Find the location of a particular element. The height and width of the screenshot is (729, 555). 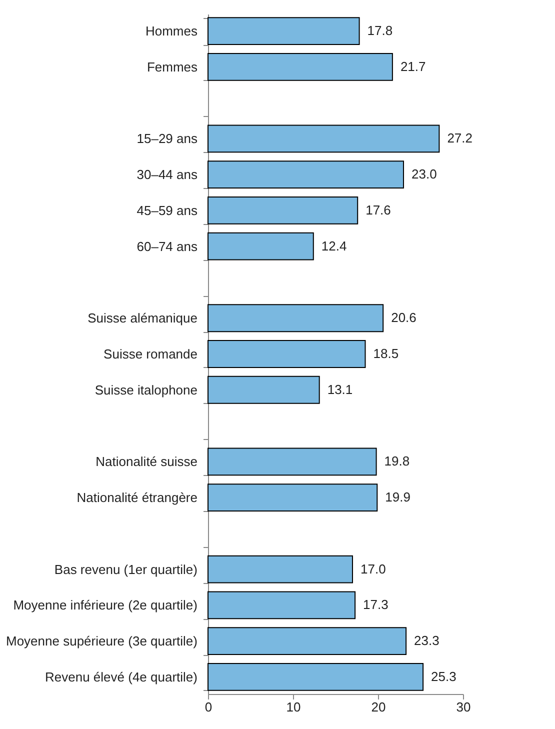

y-tick-label: Nationalité suisse is located at coordinates (147, 462).